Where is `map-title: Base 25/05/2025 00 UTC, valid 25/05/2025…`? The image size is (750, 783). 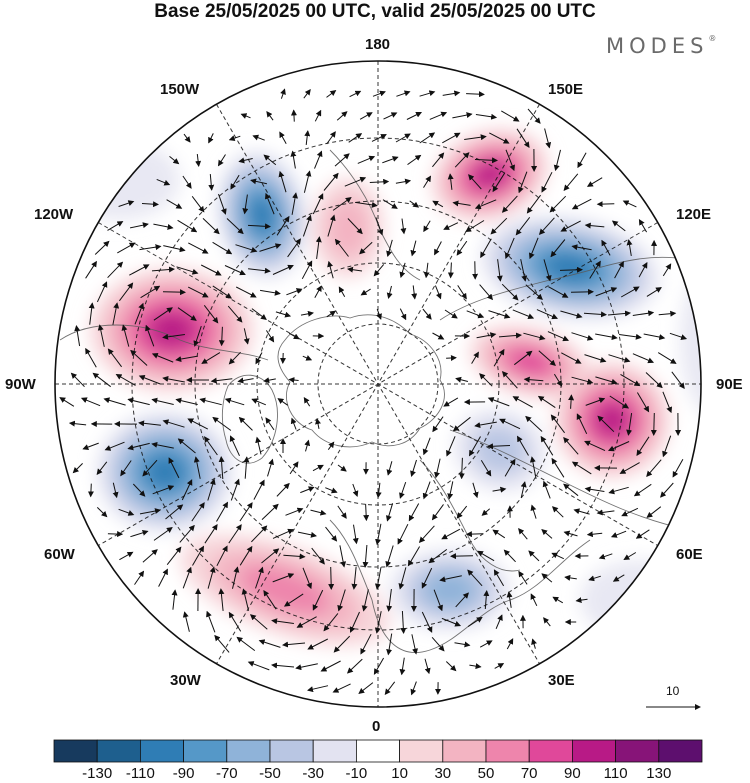 map-title: Base 25/05/2025 00 UTC, valid 25/05/2025… is located at coordinates (375, 11).